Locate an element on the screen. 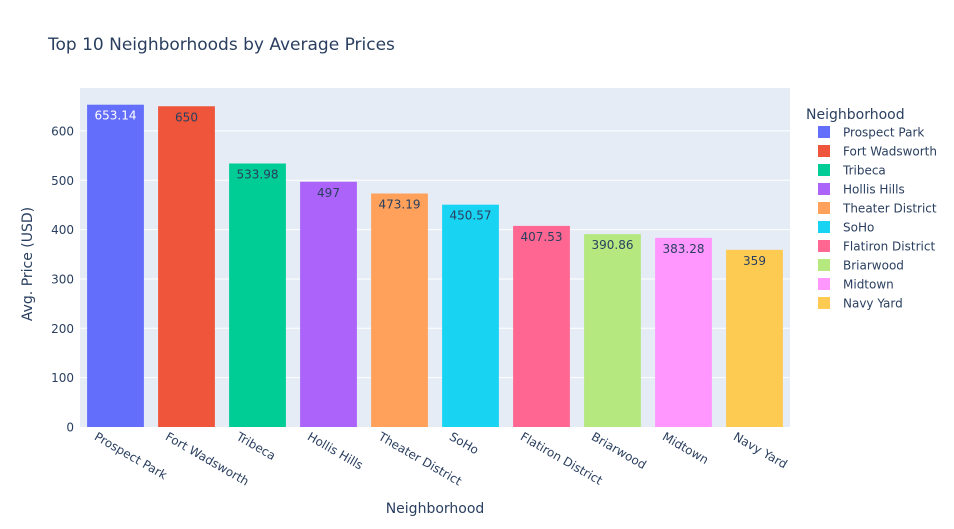  x-tick-label: Hollis Hills is located at coordinates (335, 450).